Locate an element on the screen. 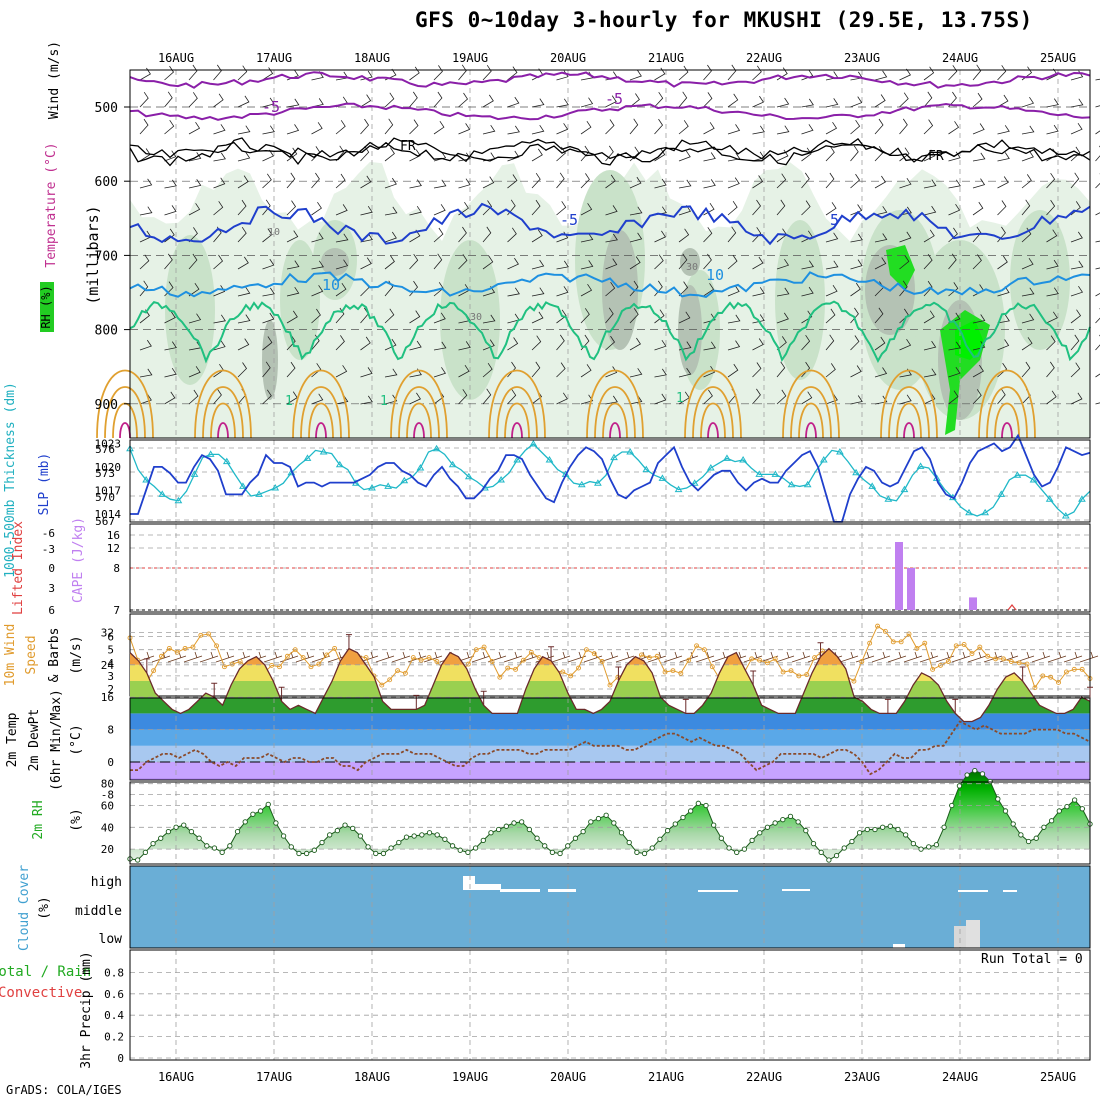 The image size is (1100, 1100). thickness-tick-label: 573 is located at coordinates (105, 473).